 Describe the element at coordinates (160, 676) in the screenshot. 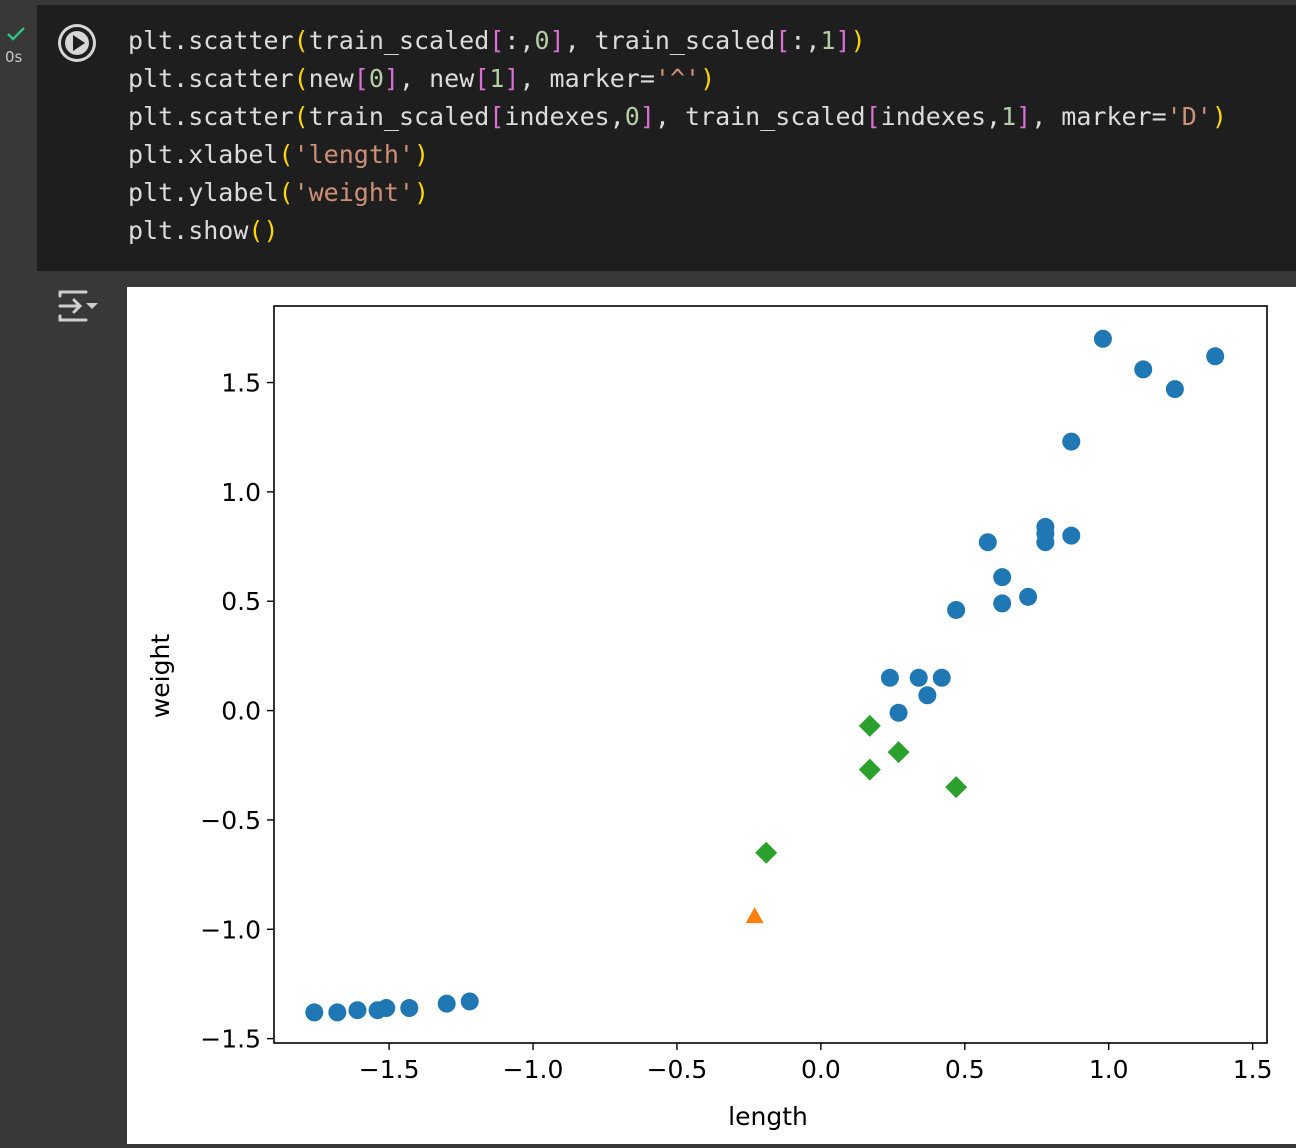

I see `y-axis-label: weight` at that location.